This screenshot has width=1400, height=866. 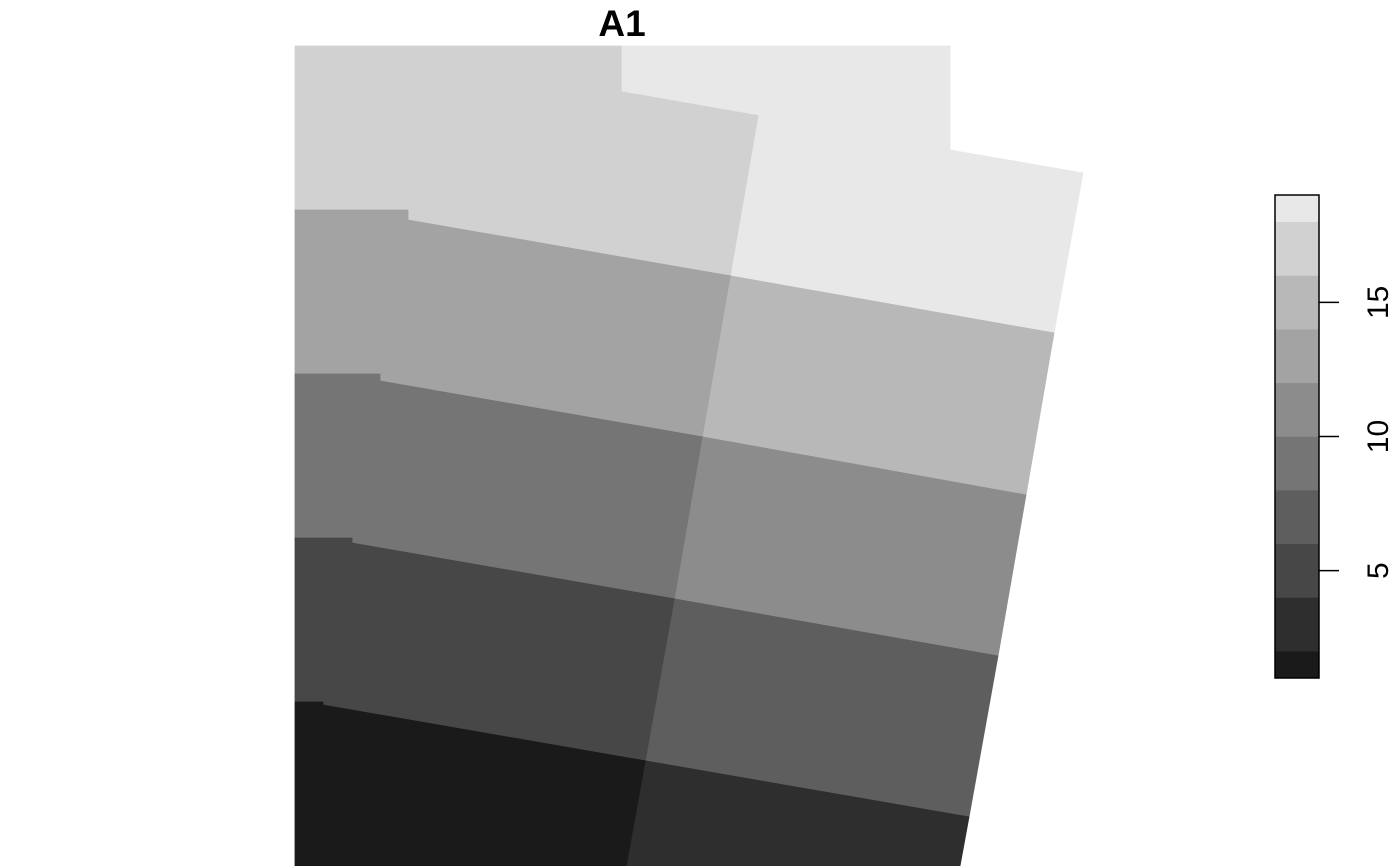 What do you see at coordinates (621, 23) in the screenshot?
I see `chart-title: A1` at bounding box center [621, 23].